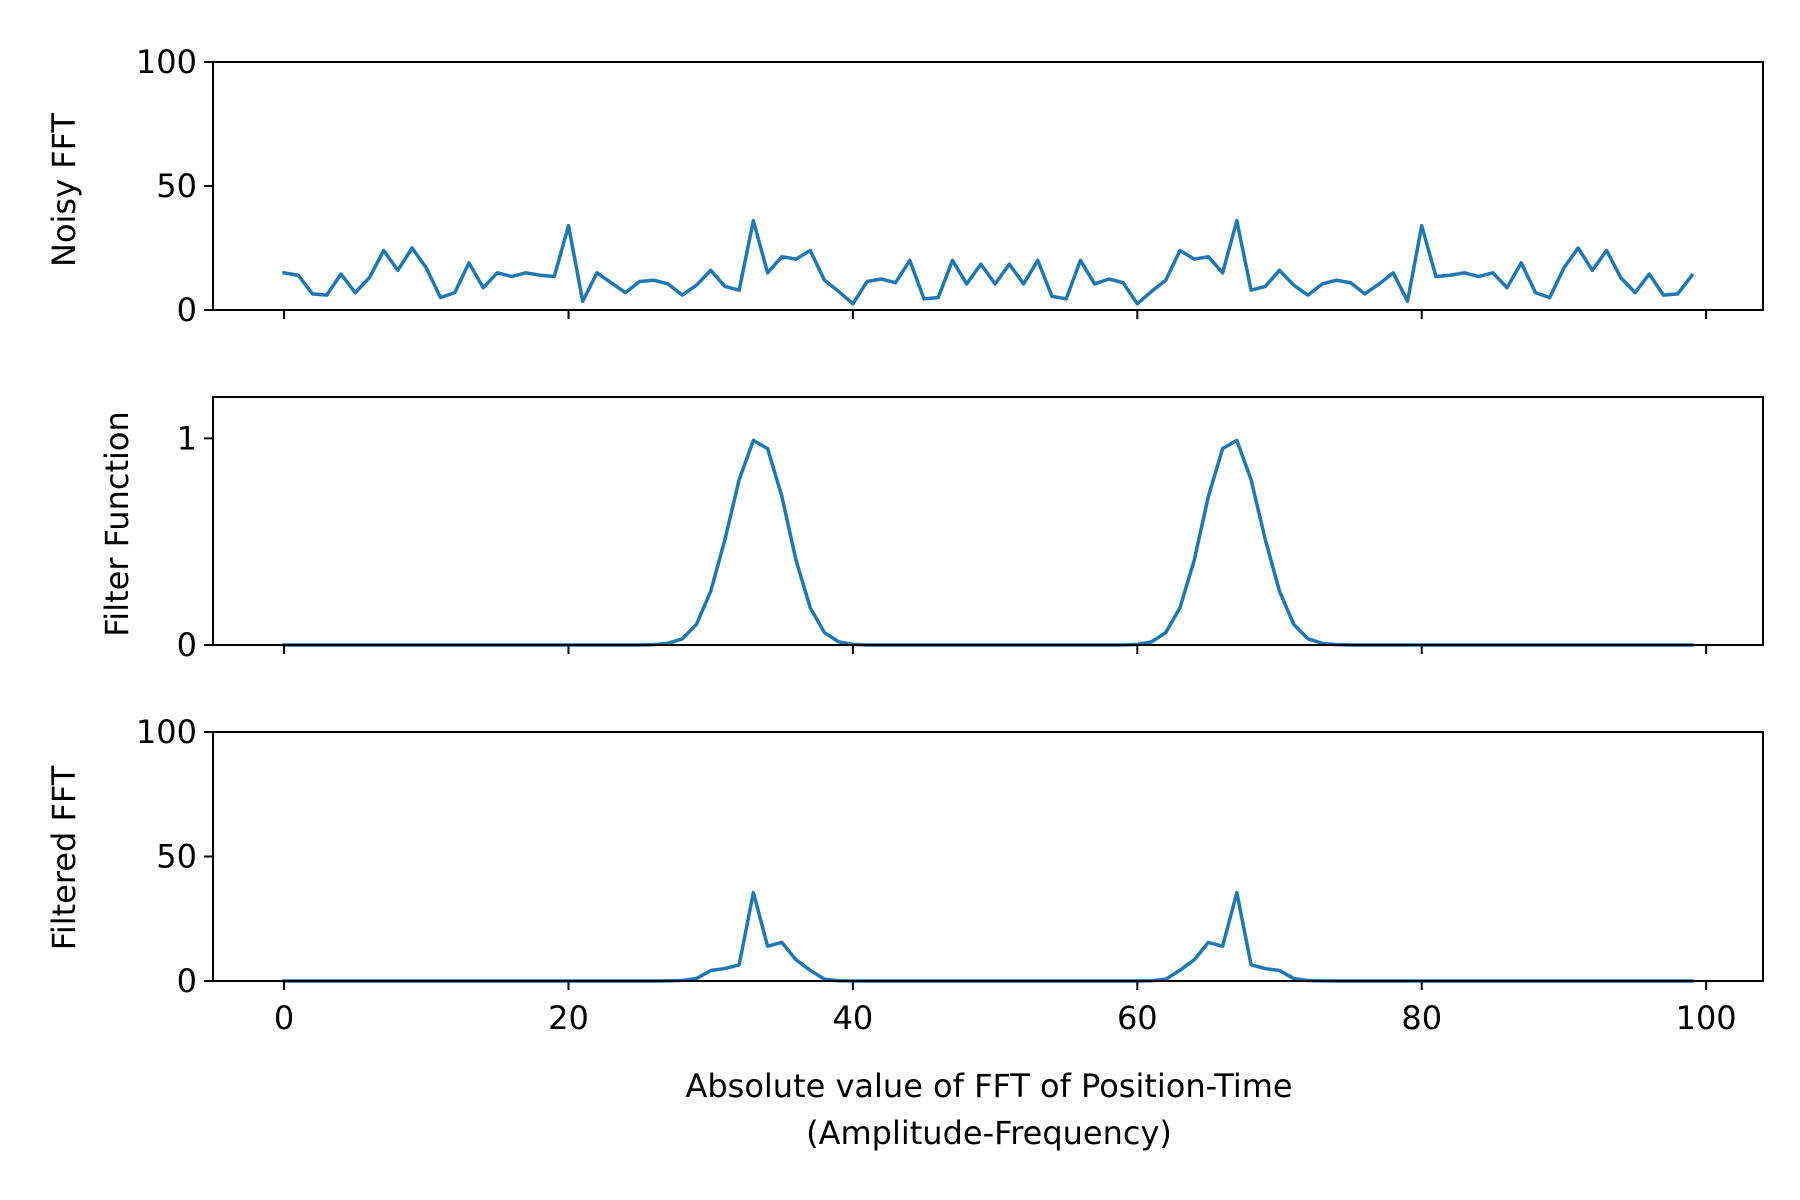 Image resolution: width=1800 pixels, height=1200 pixels. Describe the element at coordinates (284, 1018) in the screenshot. I see `filtered-fft-xtick-label: 0` at that location.